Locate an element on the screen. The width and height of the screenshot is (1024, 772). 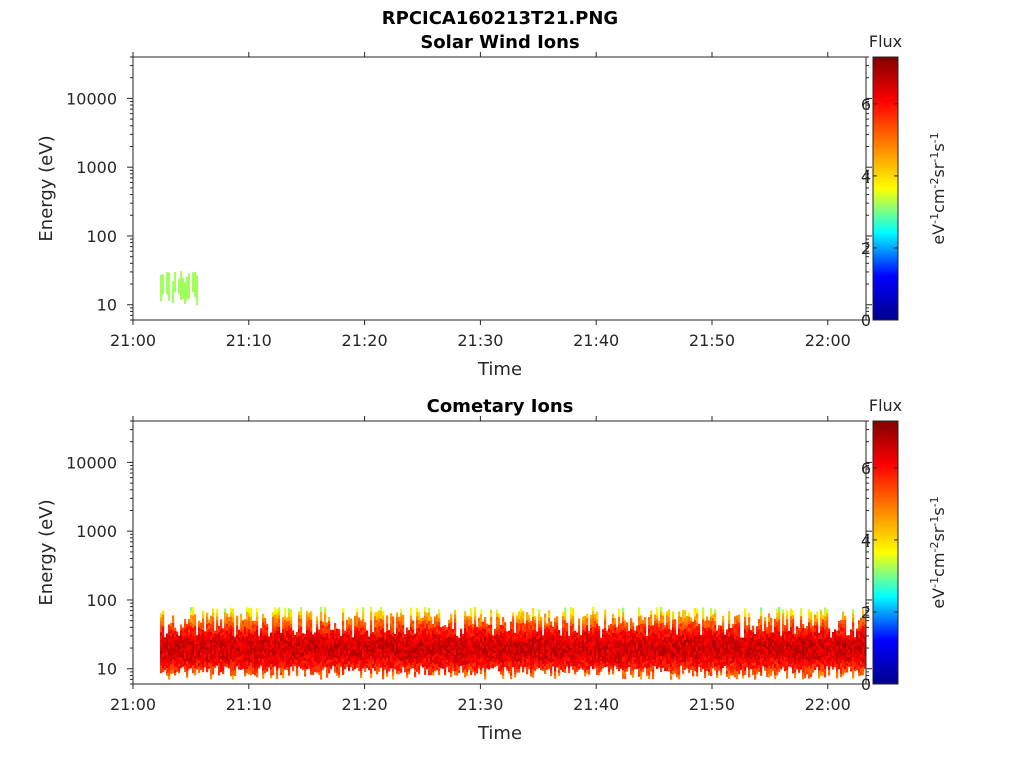
y-tick-label: 10000 is located at coordinates (91, 98).